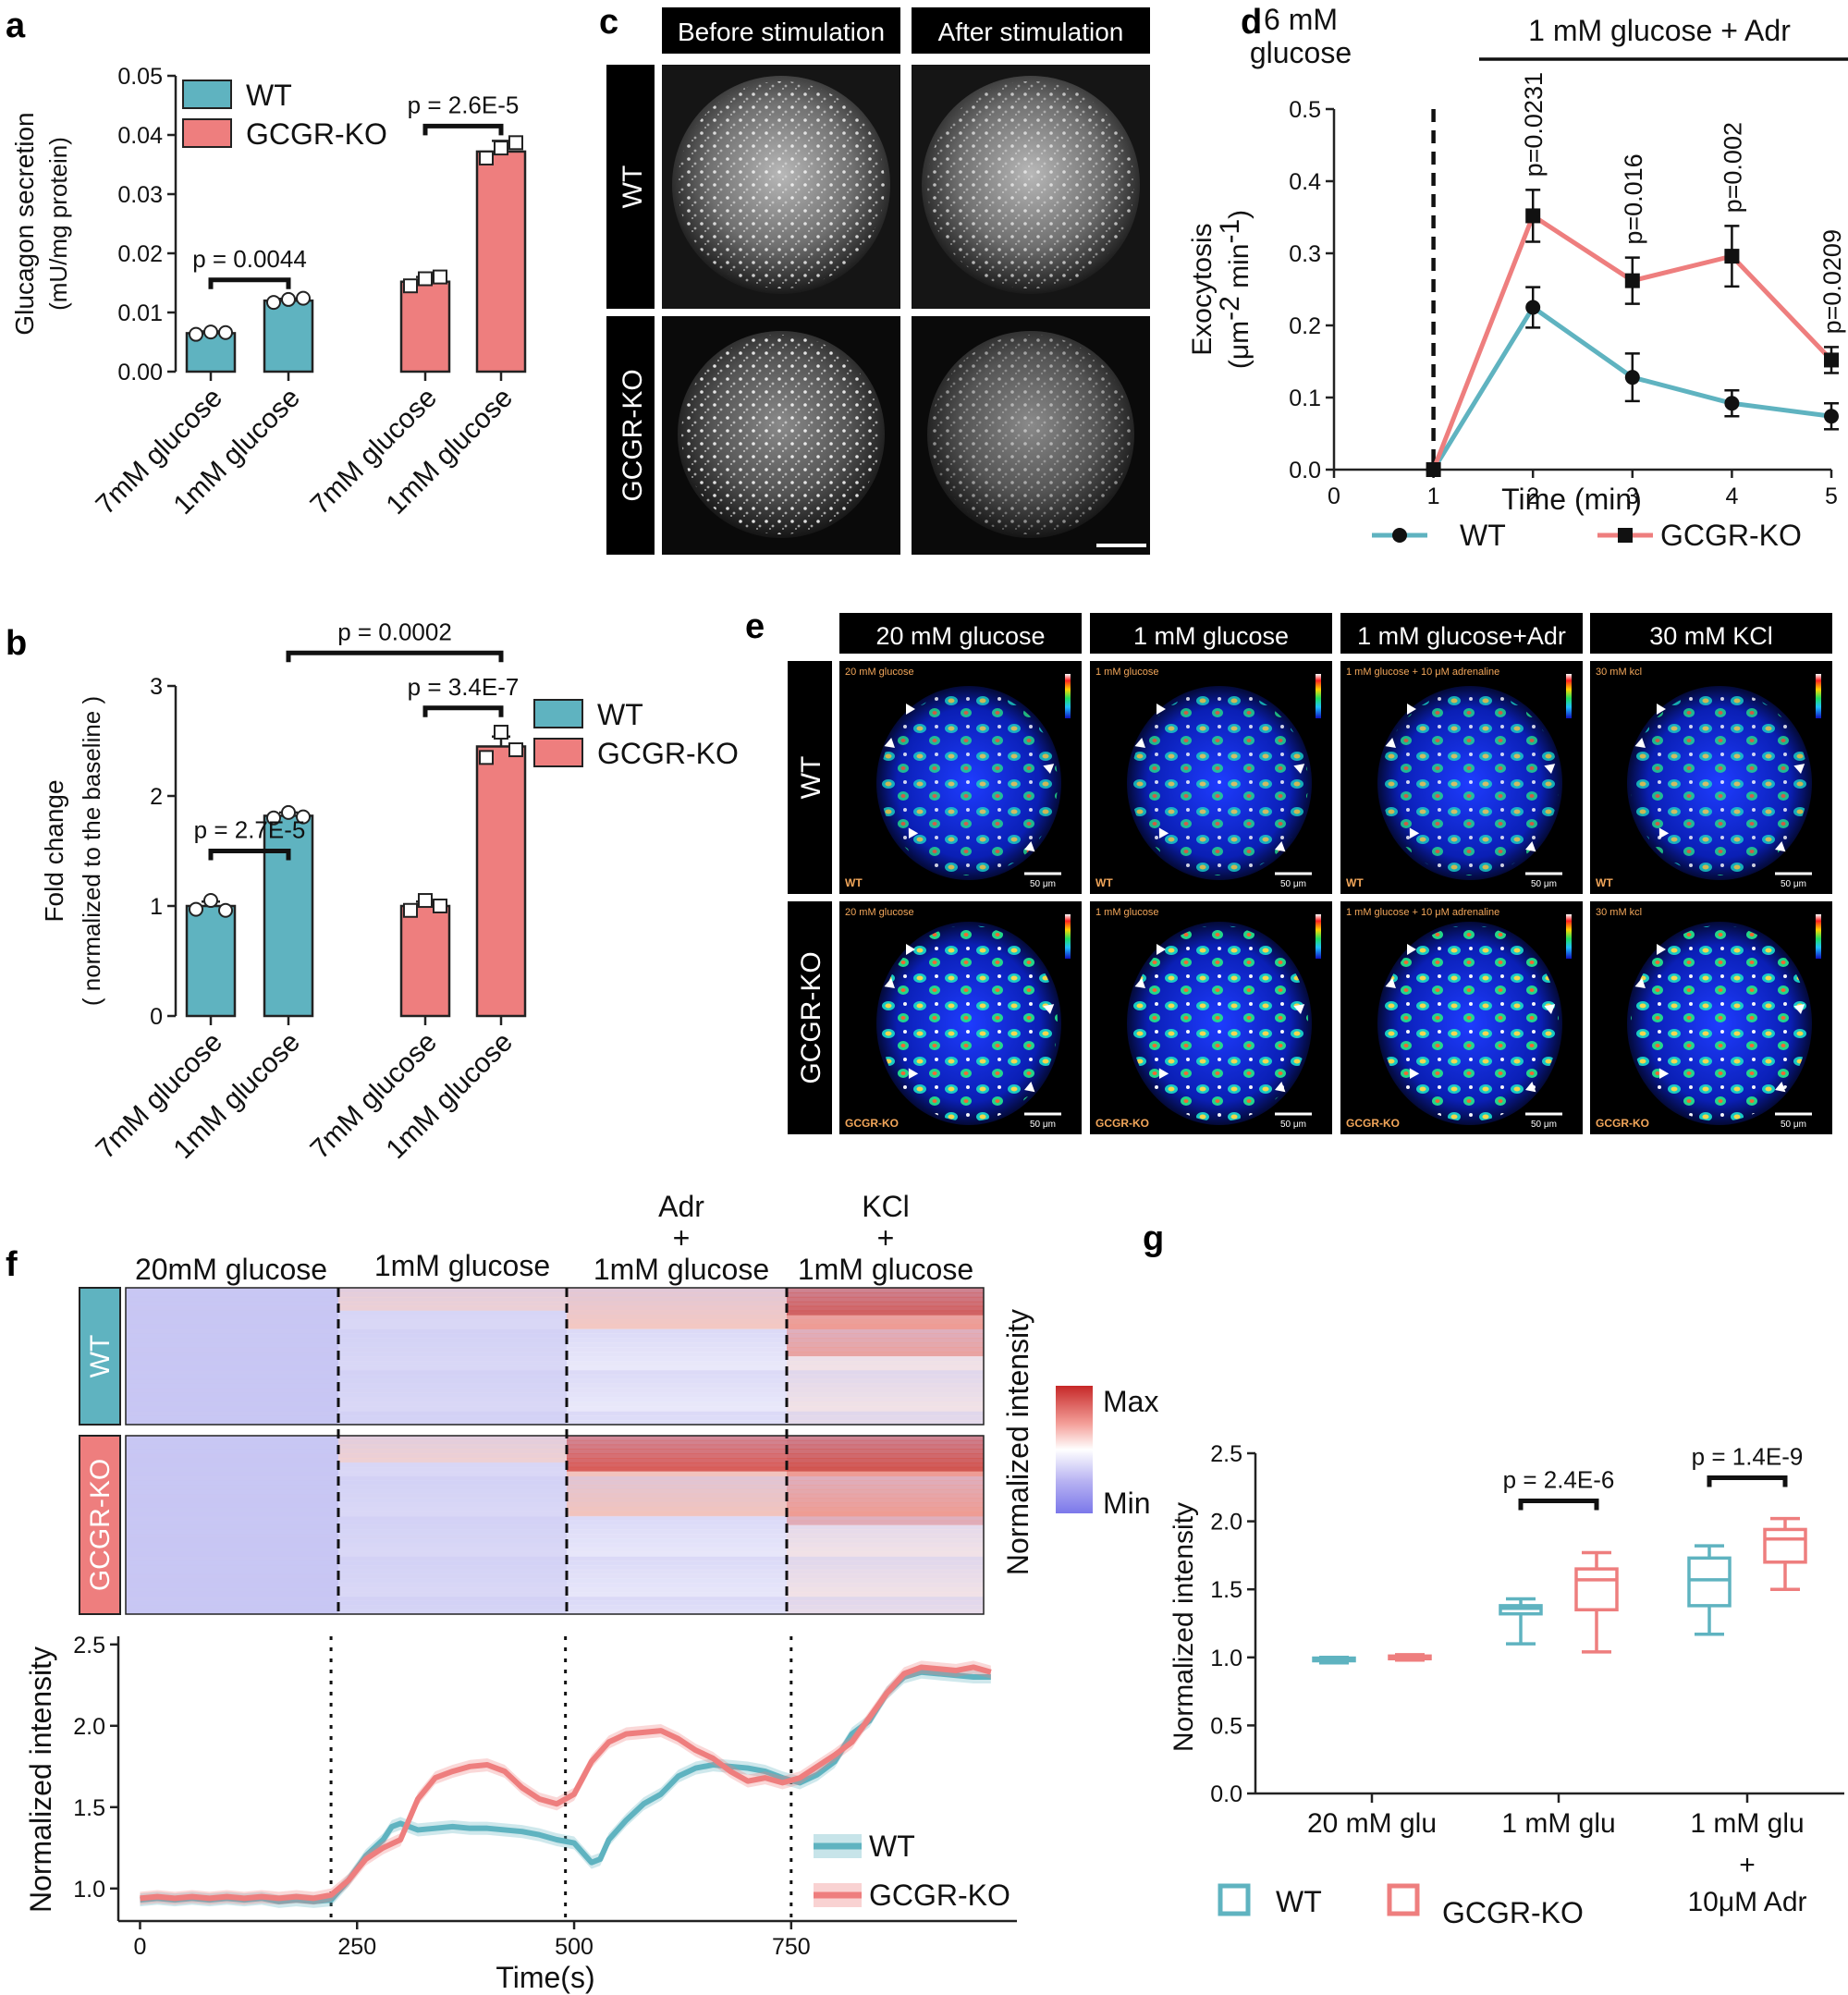 The height and width of the screenshot is (1995, 1848). What do you see at coordinates (100, 1525) in the screenshot?
I see `f-strip-label: GCGR-KO` at bounding box center [100, 1525].